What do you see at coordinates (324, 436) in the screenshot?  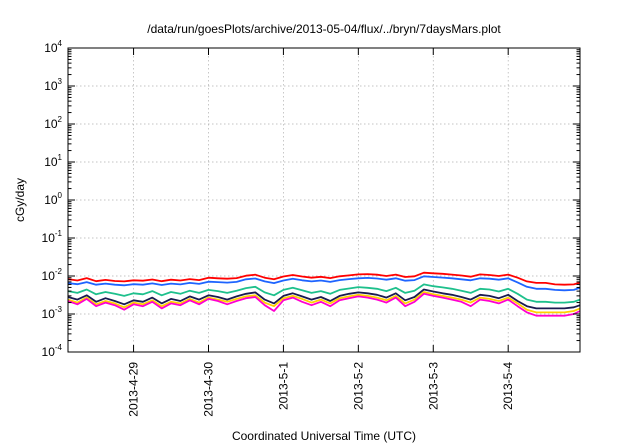 I see `x-axis-label: Coordinated Universal Time (UTC)` at bounding box center [324, 436].